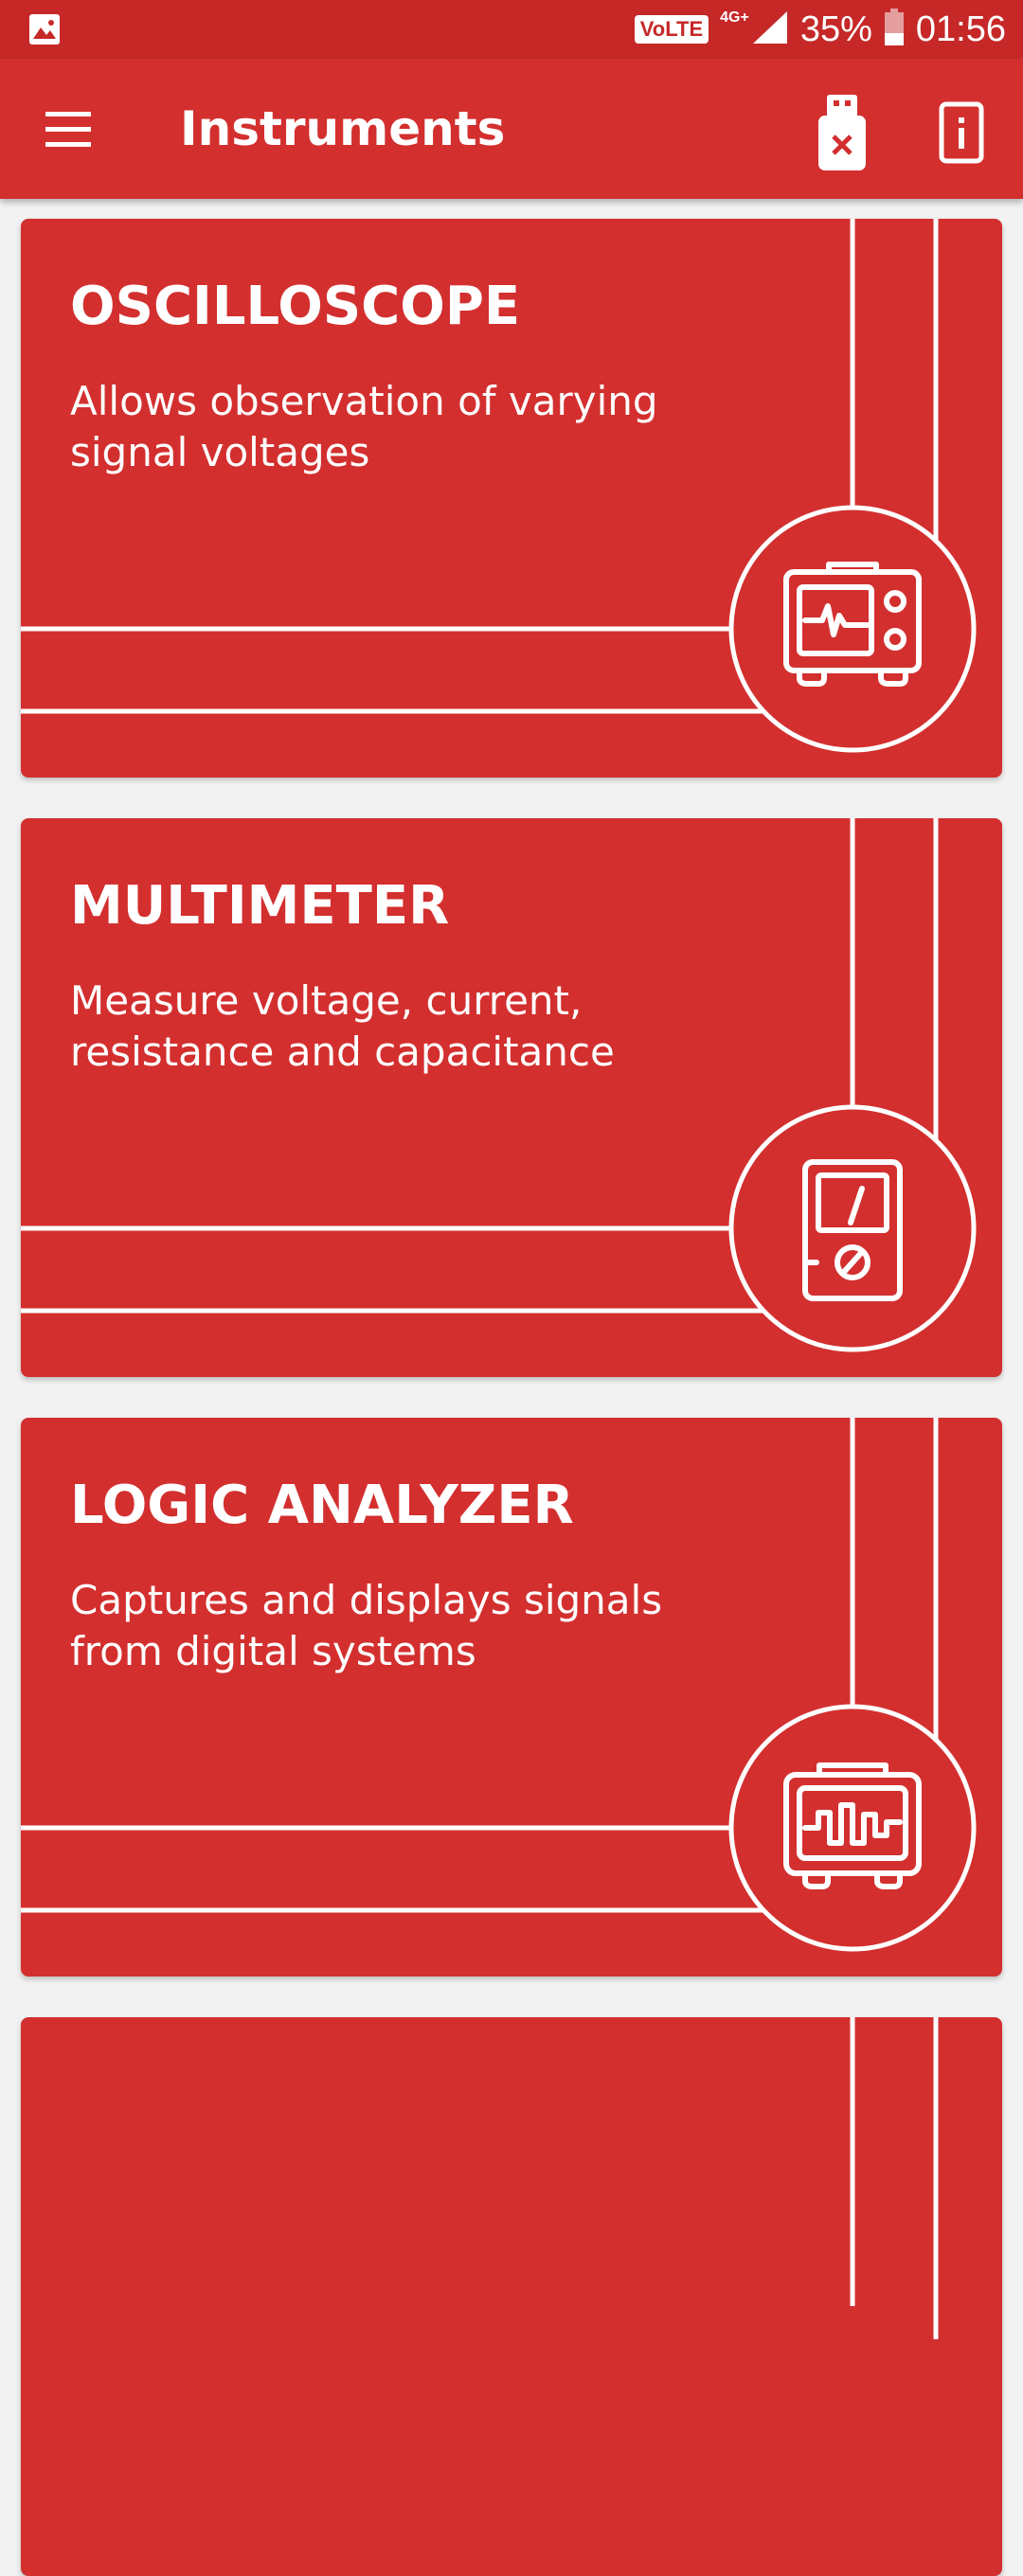  What do you see at coordinates (295, 306) in the screenshot?
I see `card-title: OSCILLOSCOPE` at bounding box center [295, 306].